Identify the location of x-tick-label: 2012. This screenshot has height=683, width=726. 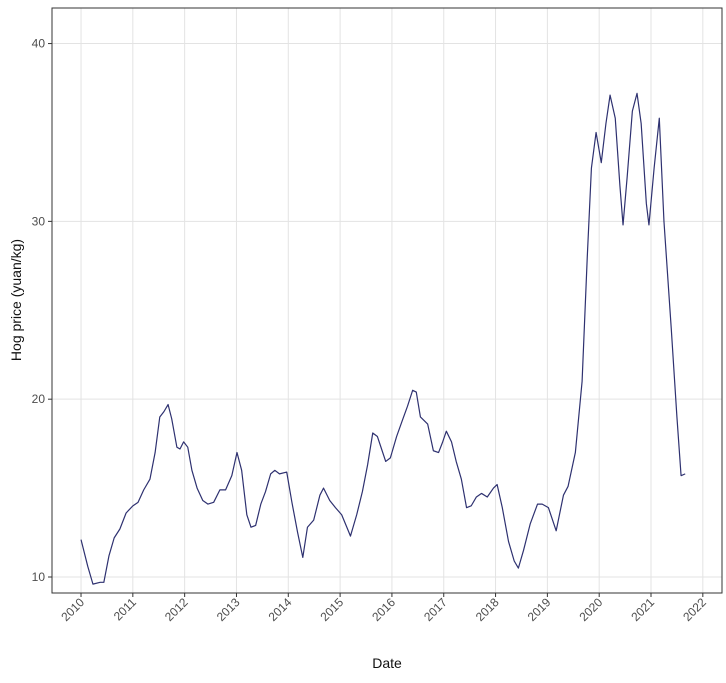
(176, 609).